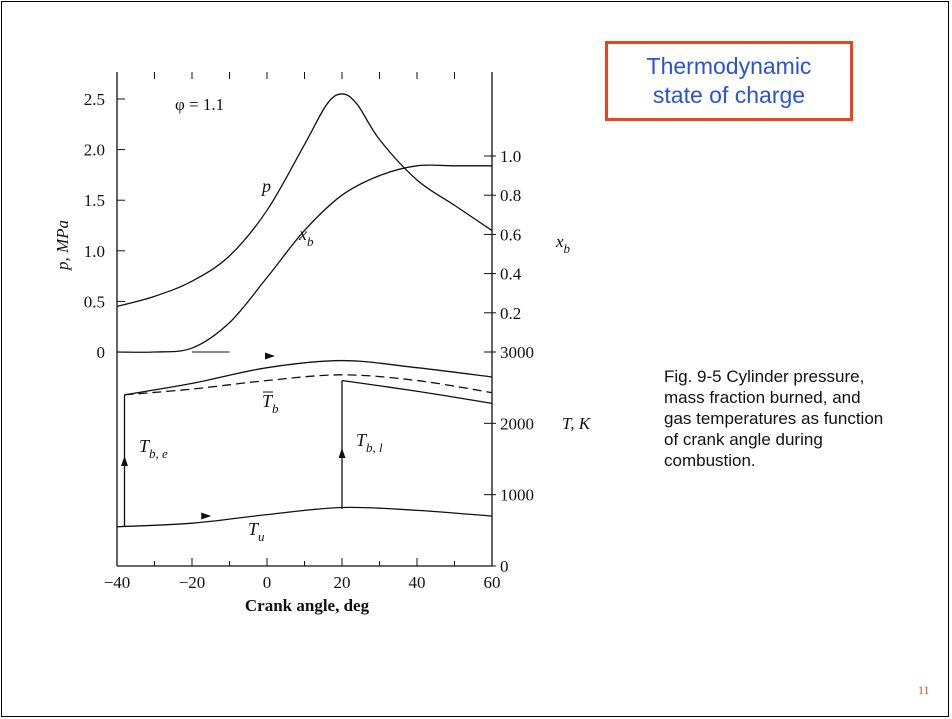 Image resolution: width=952 pixels, height=719 pixels. I want to click on xb-axis-title-sub: b, so click(567, 248).